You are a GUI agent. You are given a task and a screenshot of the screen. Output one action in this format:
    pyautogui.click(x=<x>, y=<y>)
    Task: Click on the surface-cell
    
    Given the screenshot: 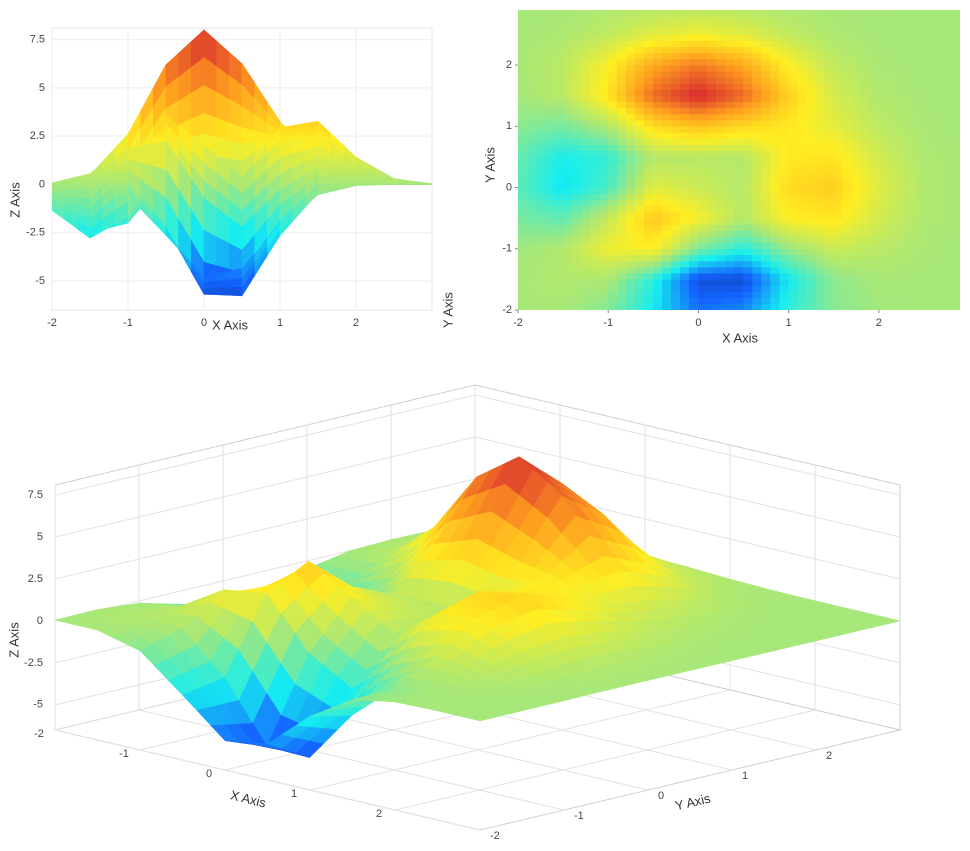 What is the action you would take?
    pyautogui.click(x=223, y=148)
    